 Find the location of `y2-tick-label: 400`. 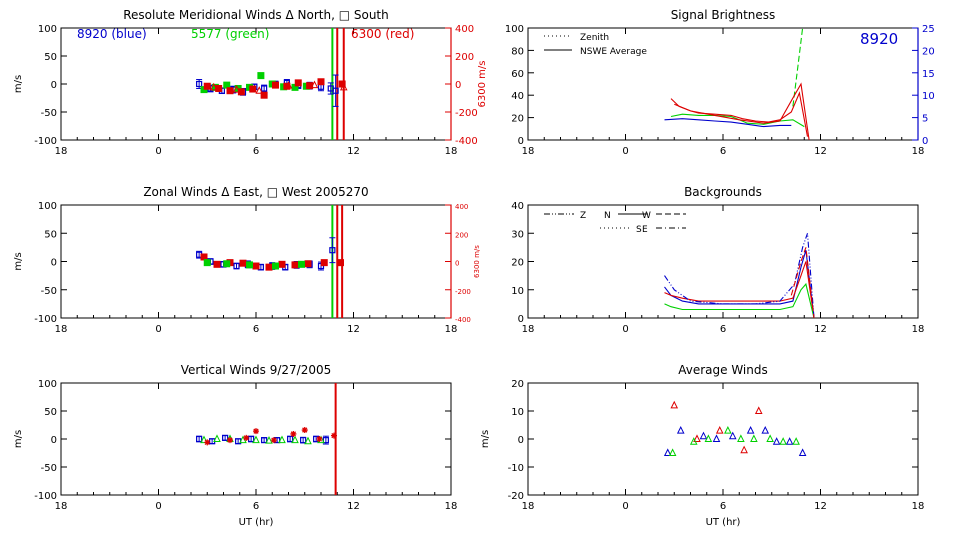

y2-tick-label: 400 is located at coordinates (464, 29).